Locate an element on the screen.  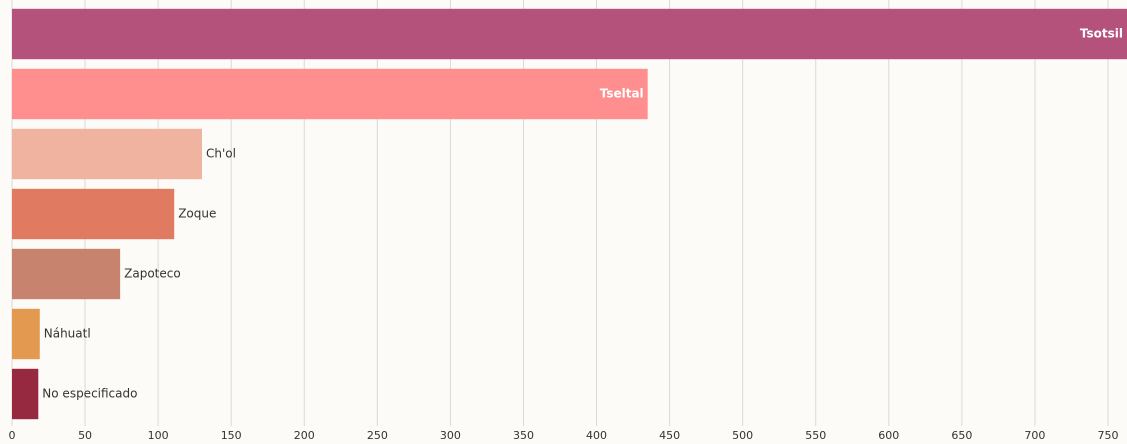
x-tick-label: 0 is located at coordinates (12, 435).